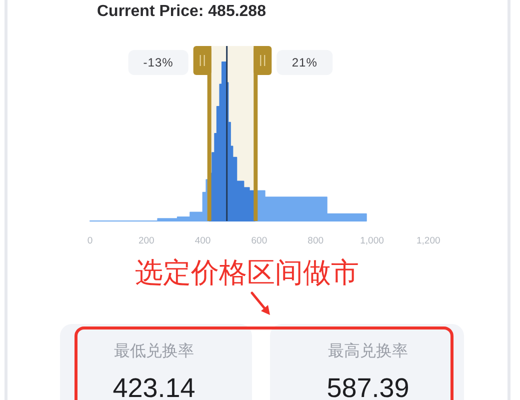 This screenshot has height=400, width=520. I want to click on annotation: 21%, so click(305, 63).